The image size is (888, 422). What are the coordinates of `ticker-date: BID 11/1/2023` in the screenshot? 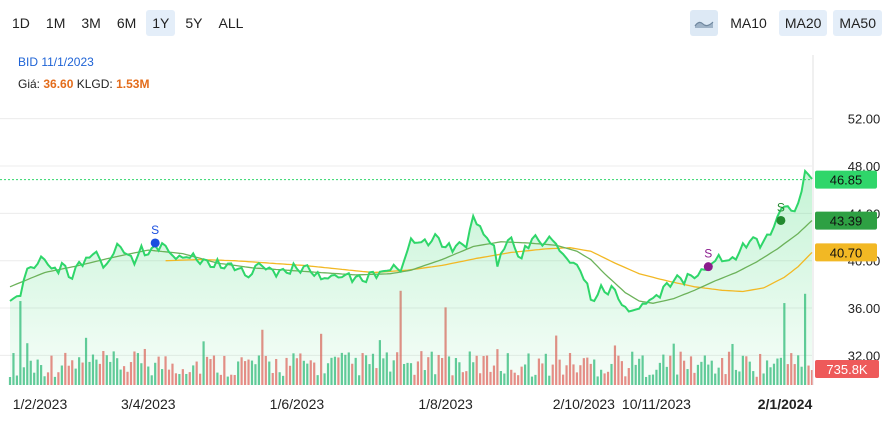 It's located at (56, 62).